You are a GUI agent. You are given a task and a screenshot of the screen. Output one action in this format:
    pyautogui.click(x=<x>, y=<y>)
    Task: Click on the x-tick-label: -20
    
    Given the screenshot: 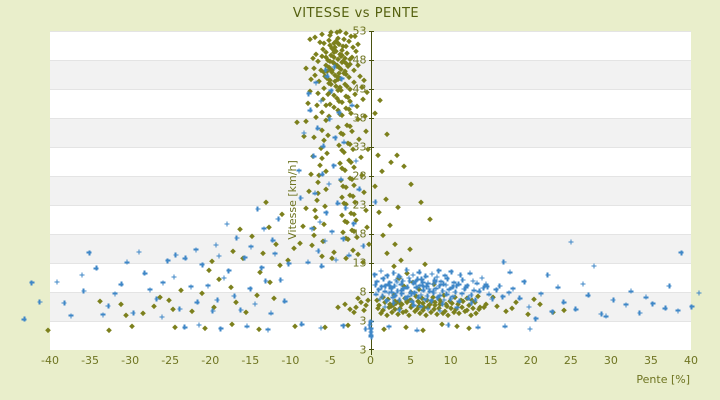 What is the action you would take?
    pyautogui.click(x=210, y=360)
    